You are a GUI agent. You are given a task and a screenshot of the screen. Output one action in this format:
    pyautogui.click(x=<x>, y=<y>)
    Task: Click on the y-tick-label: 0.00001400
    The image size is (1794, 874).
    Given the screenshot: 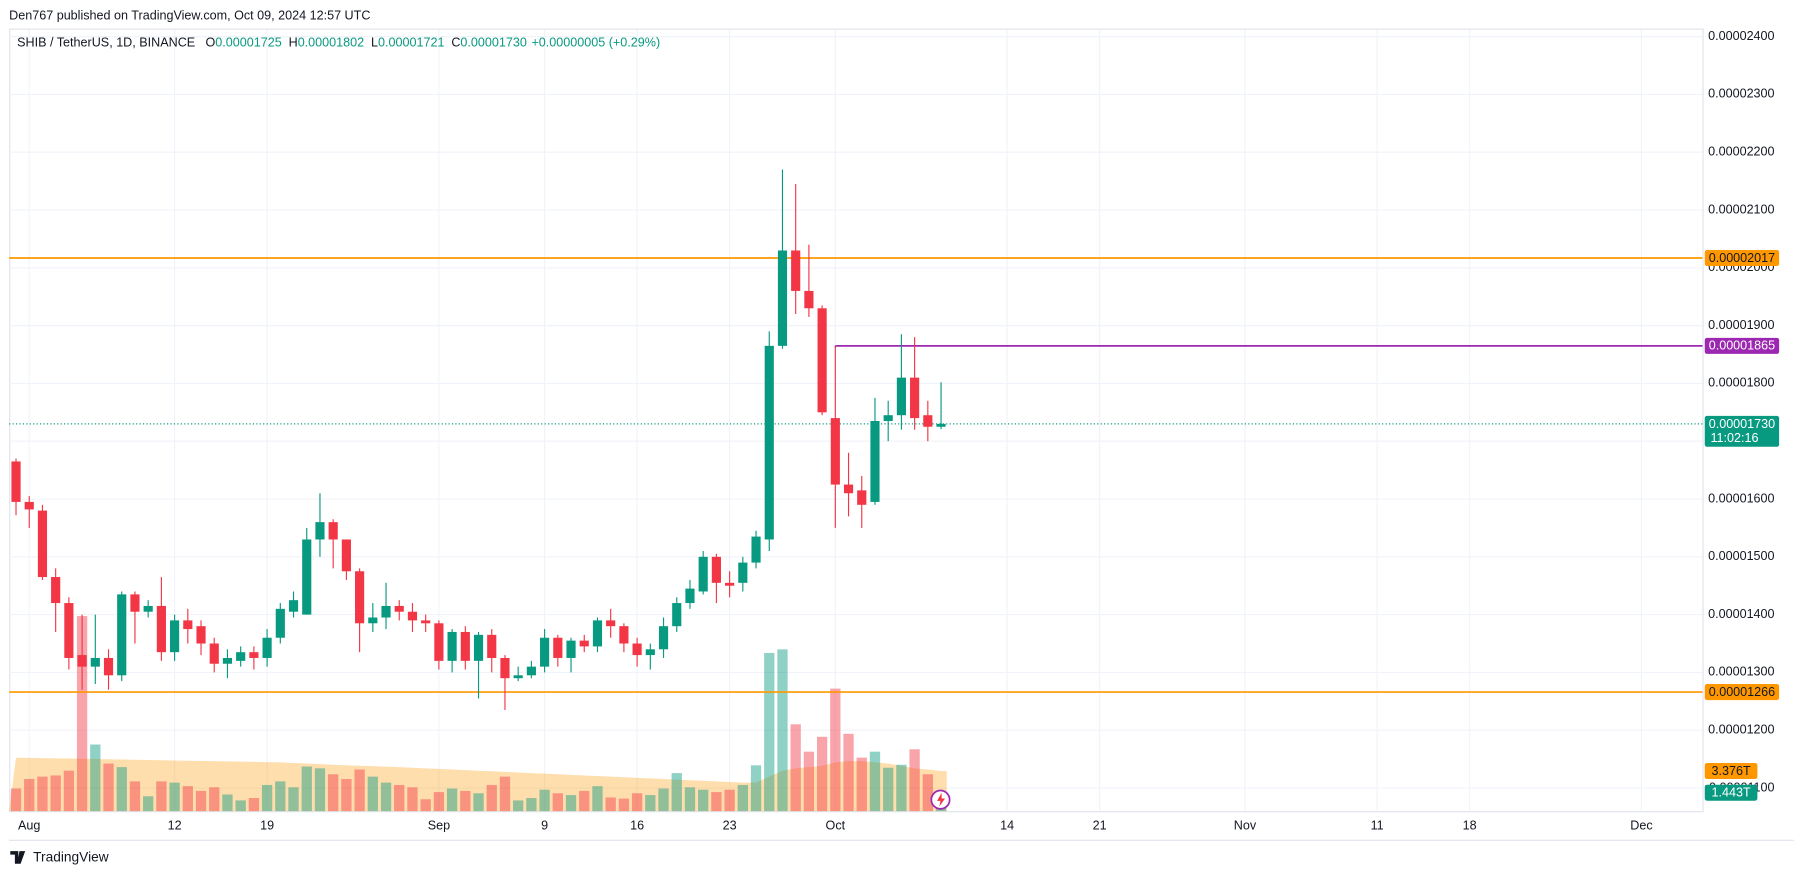 What is the action you would take?
    pyautogui.click(x=1741, y=614)
    